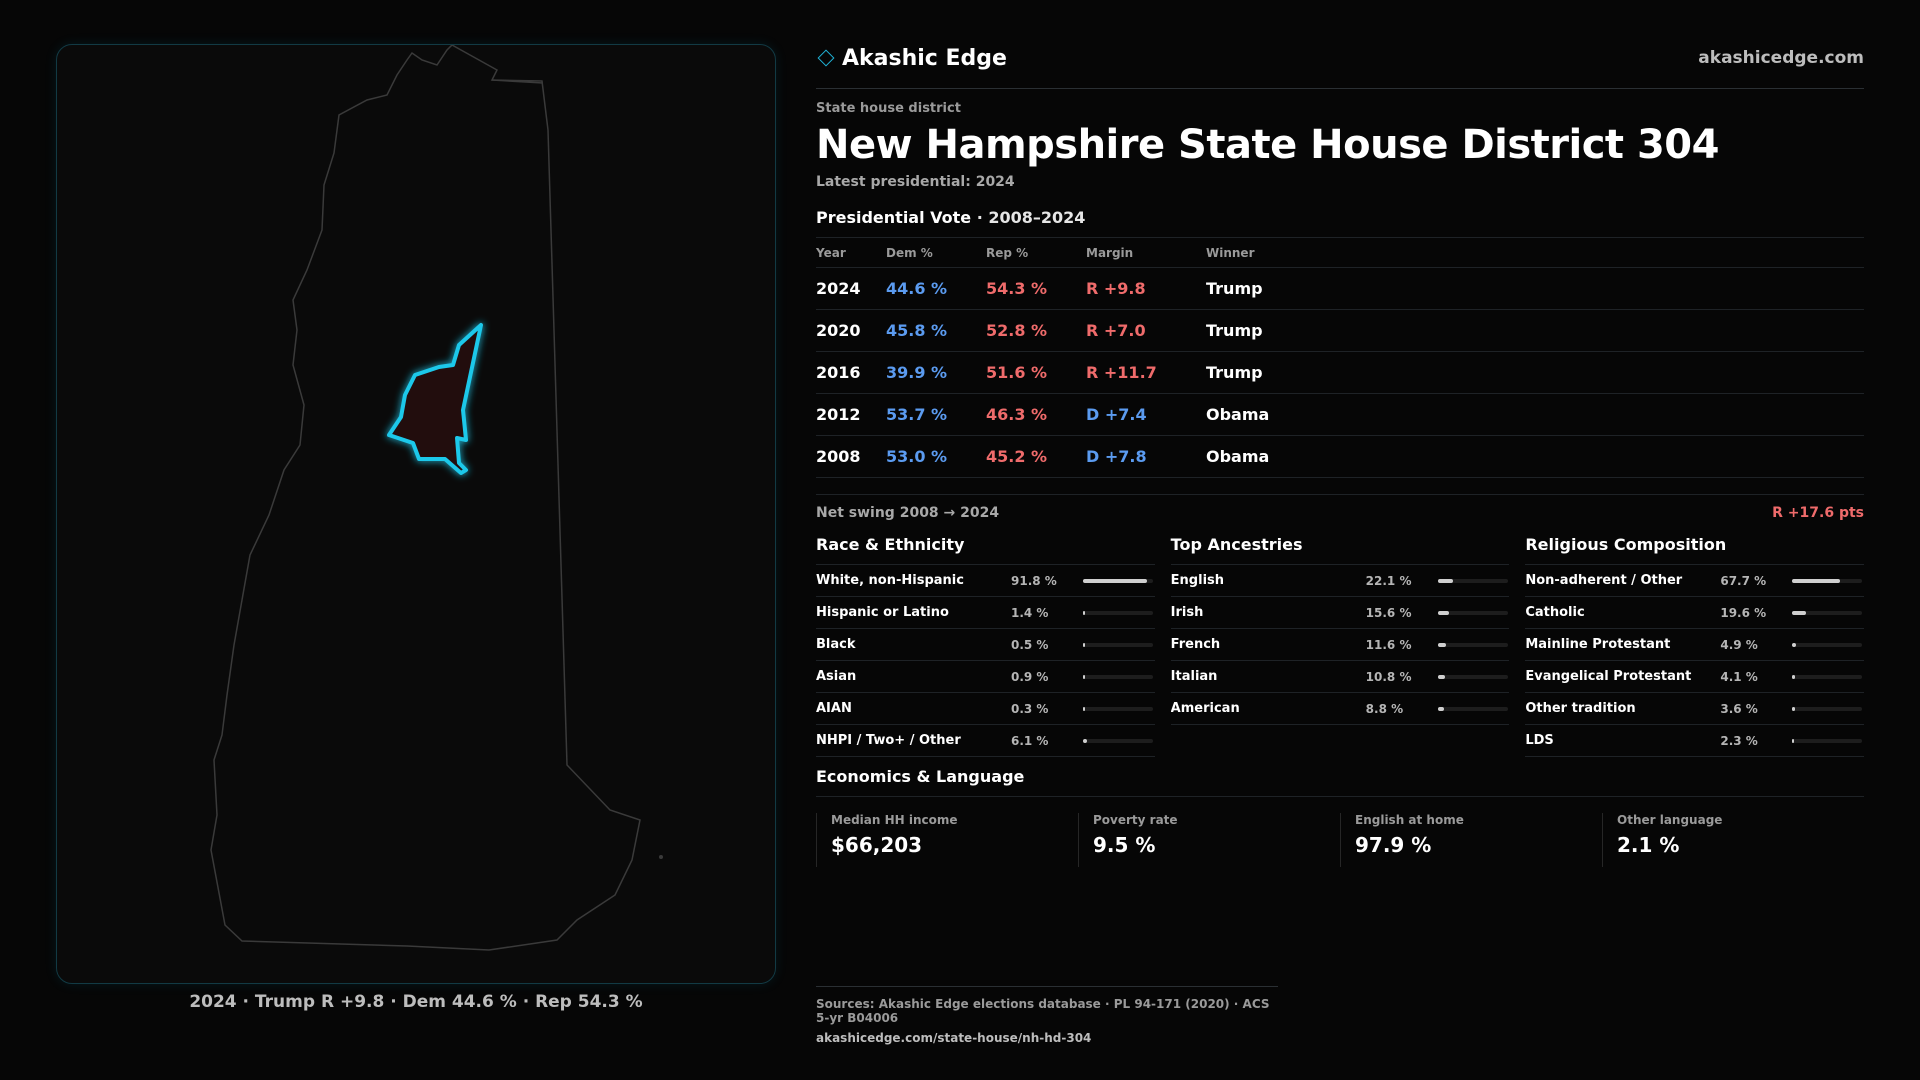  I want to click on cell-margin: D +7.4, so click(1116, 414).